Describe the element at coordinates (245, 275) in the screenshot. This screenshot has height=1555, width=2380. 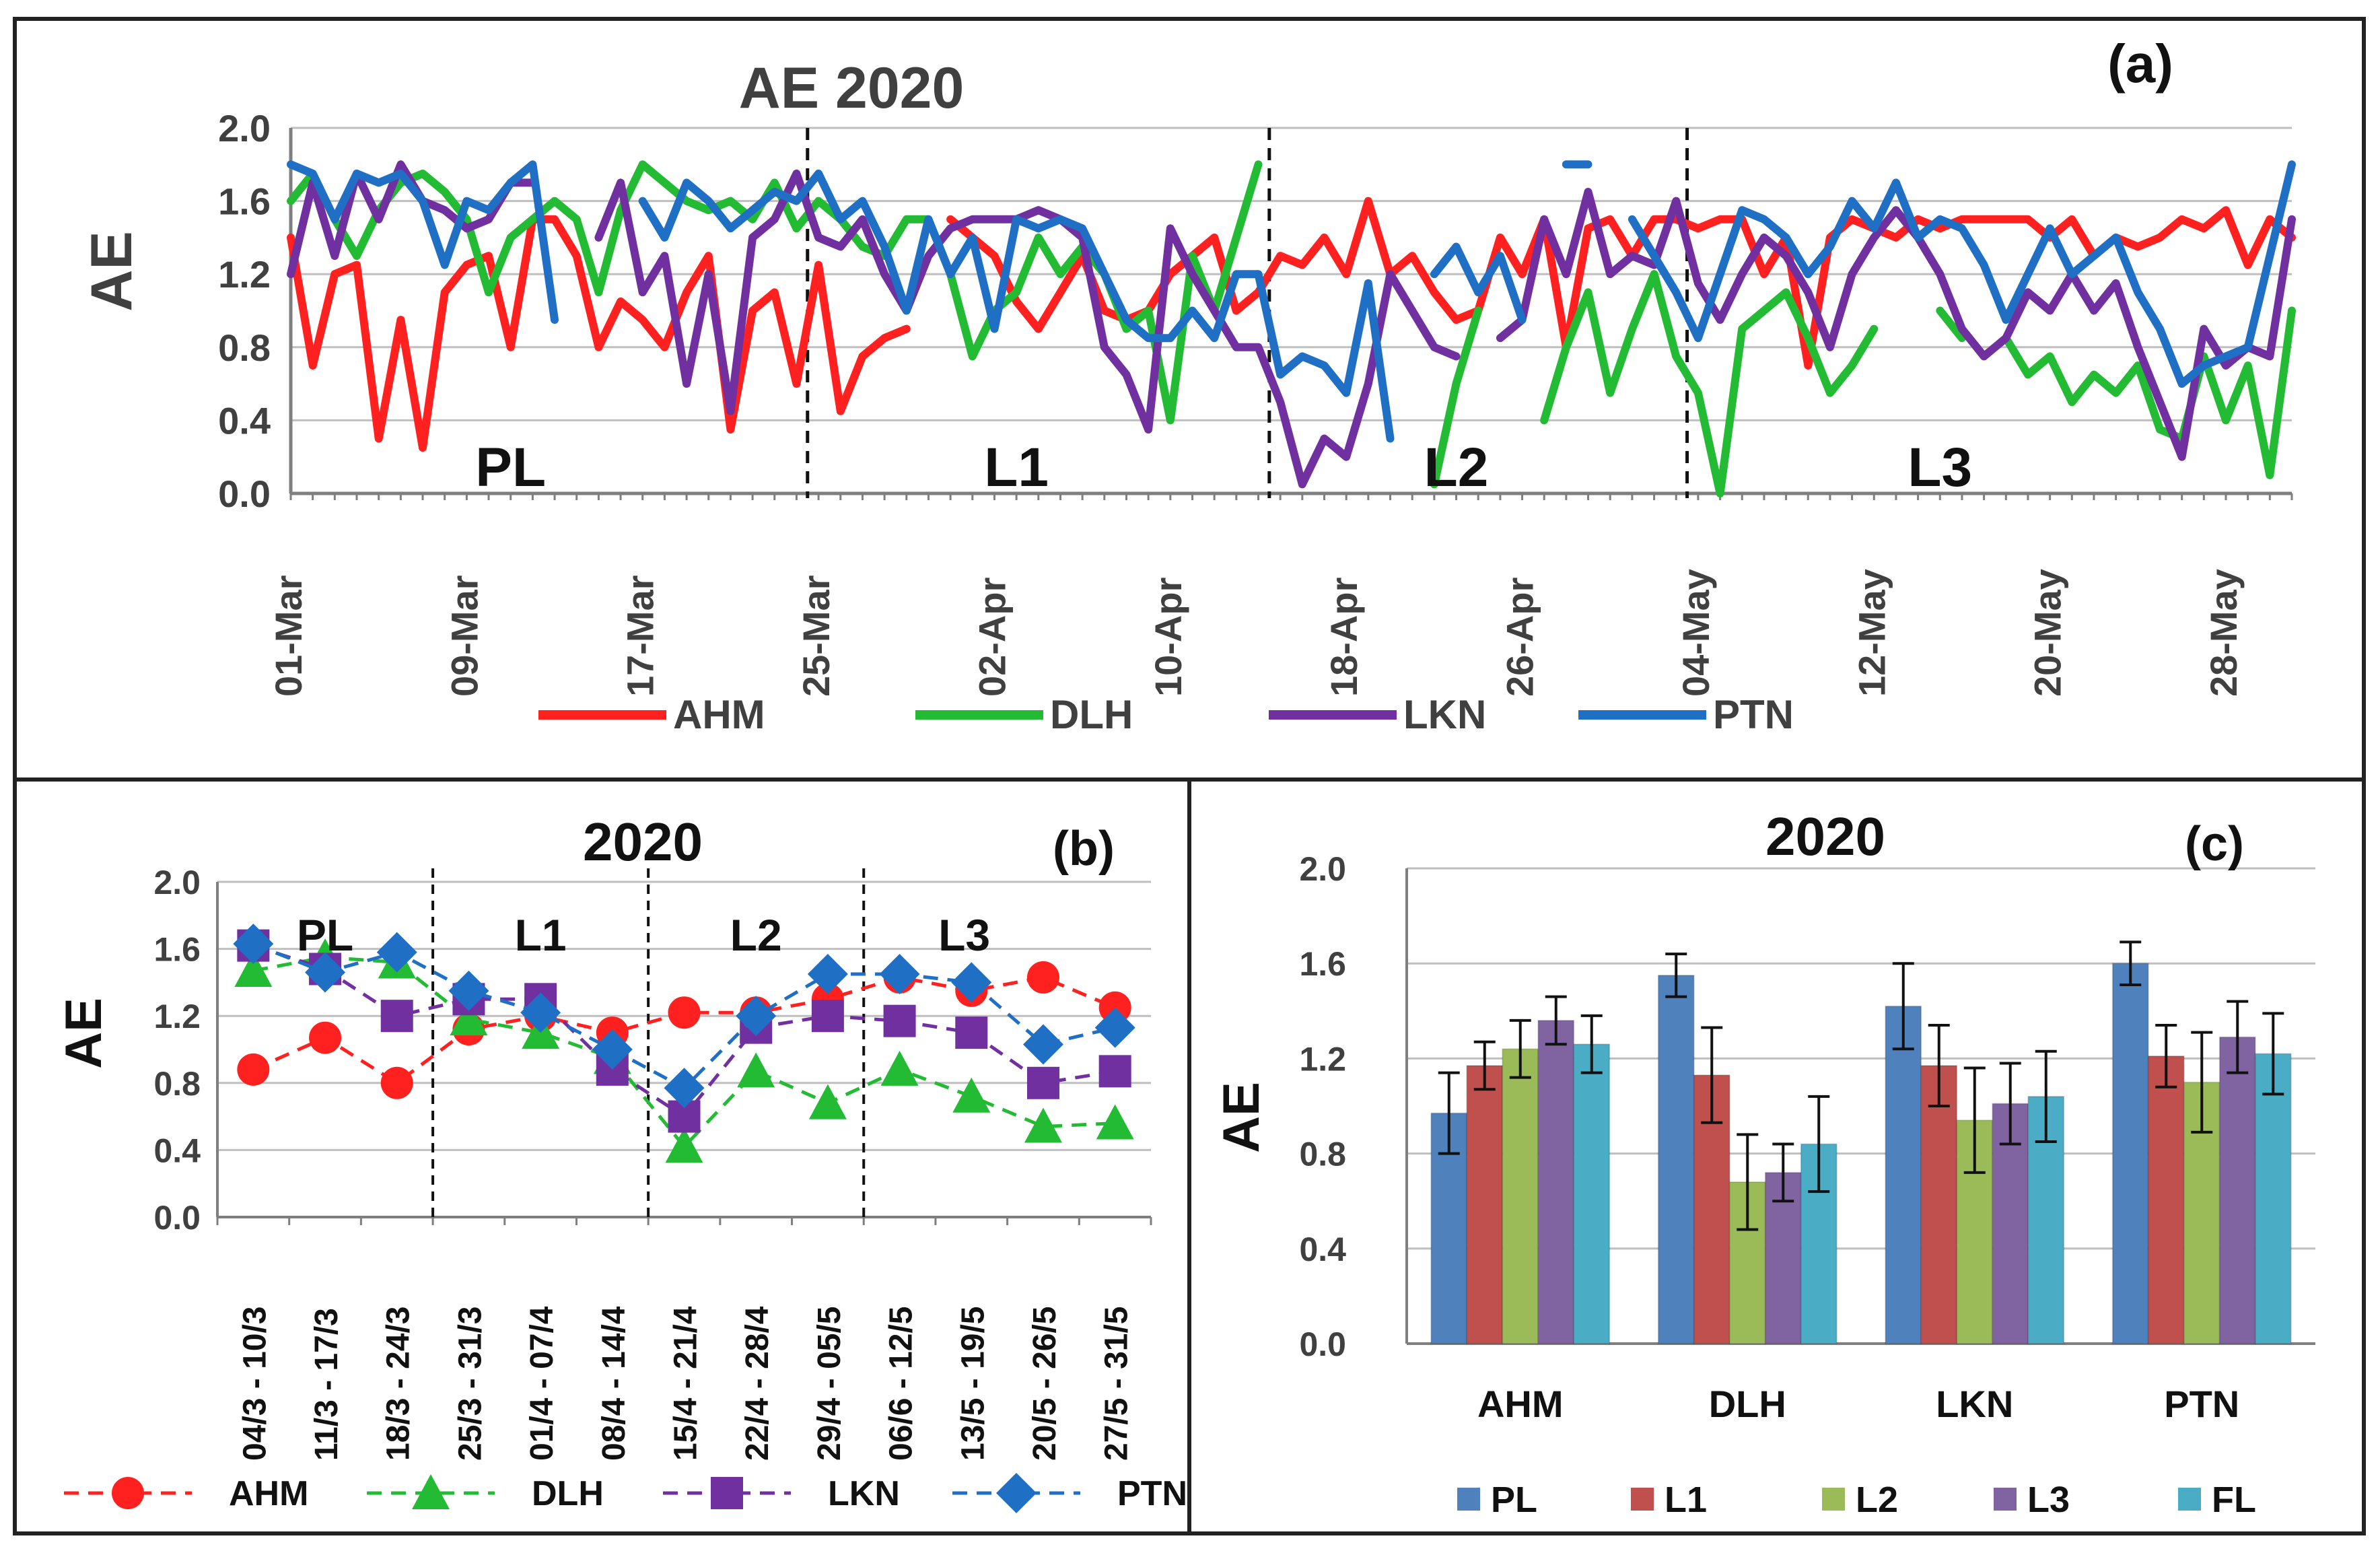
I see `panel-a-y-tick: 1.2` at that location.